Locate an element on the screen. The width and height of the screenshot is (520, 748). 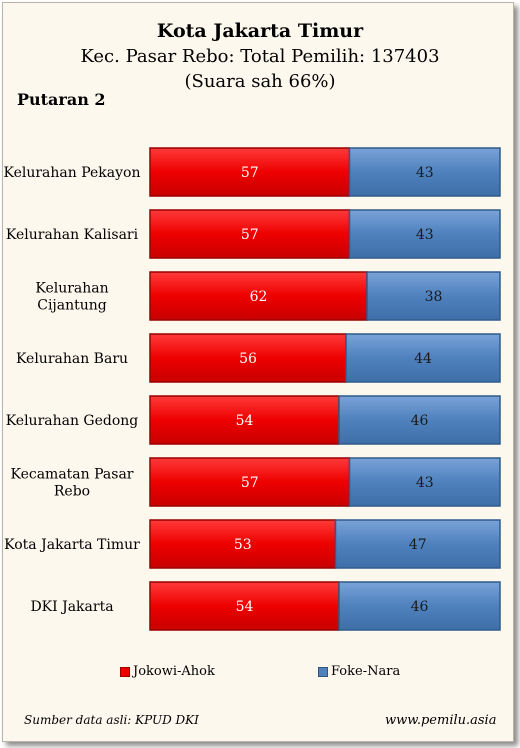
bar-foke-nara-kecamatan-pasar-rebo is located at coordinates (424, 482).